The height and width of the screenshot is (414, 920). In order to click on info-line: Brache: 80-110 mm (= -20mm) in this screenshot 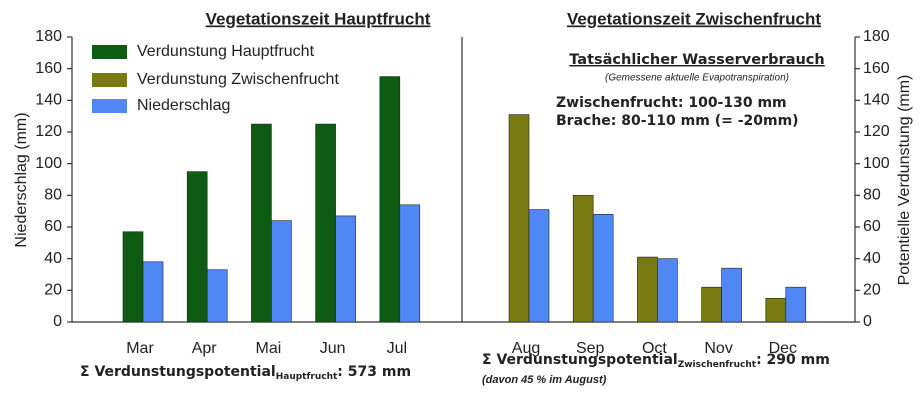, I will do `click(677, 121)`.